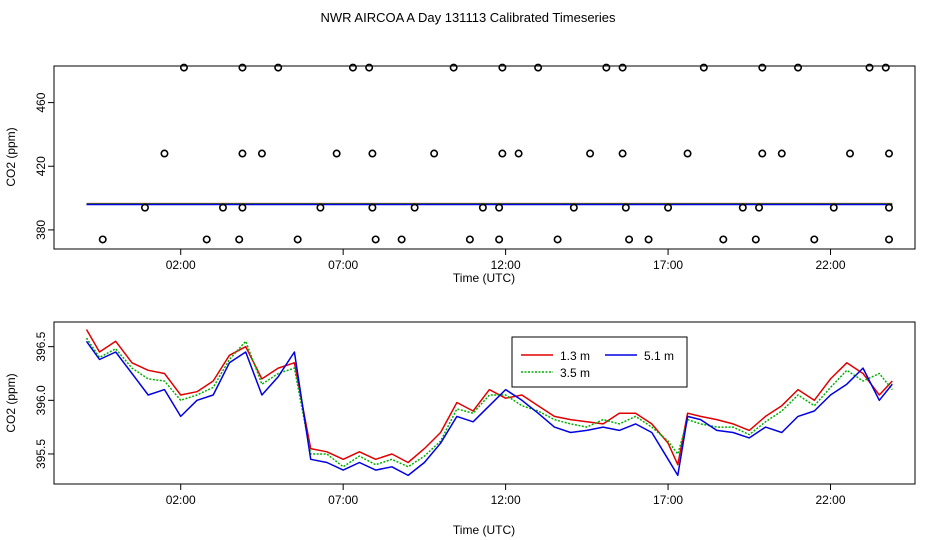 The width and height of the screenshot is (936, 540). What do you see at coordinates (484, 278) in the screenshot?
I see `top-x-axis-label: Time (UTC)` at bounding box center [484, 278].